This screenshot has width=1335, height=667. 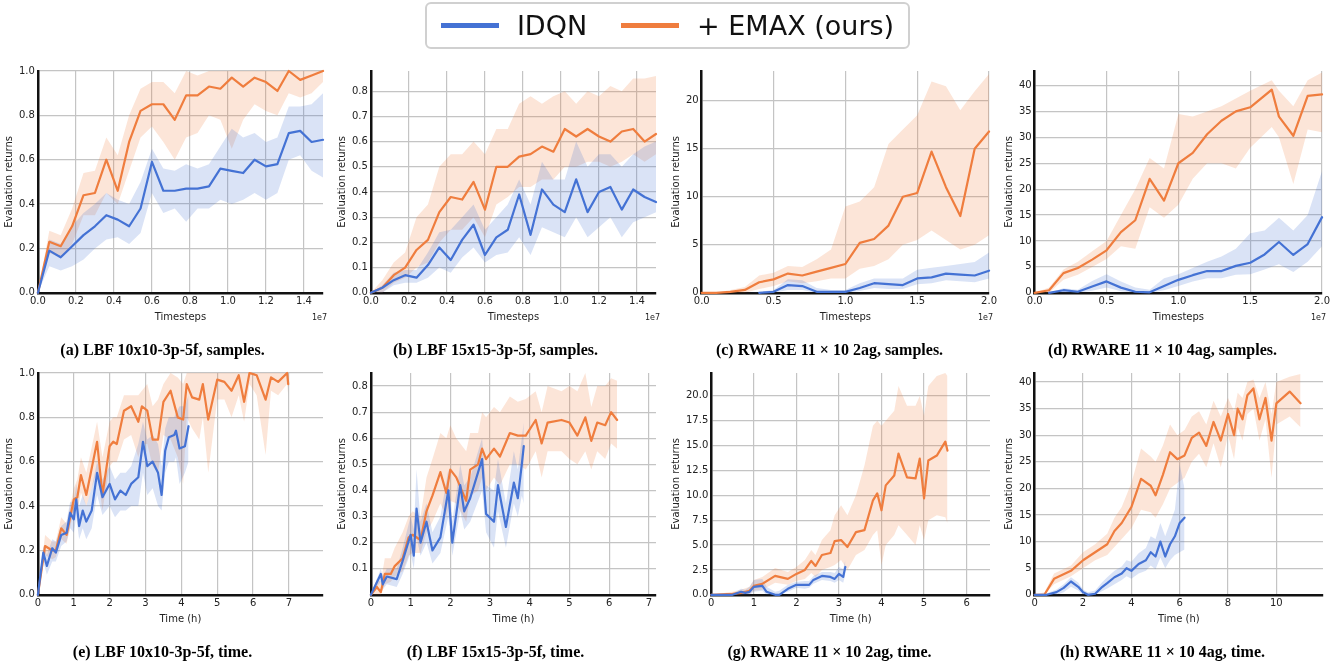 What do you see at coordinates (1162, 349) in the screenshot?
I see `text: (d) RWARE 11 × 10 4ag, samples.` at bounding box center [1162, 349].